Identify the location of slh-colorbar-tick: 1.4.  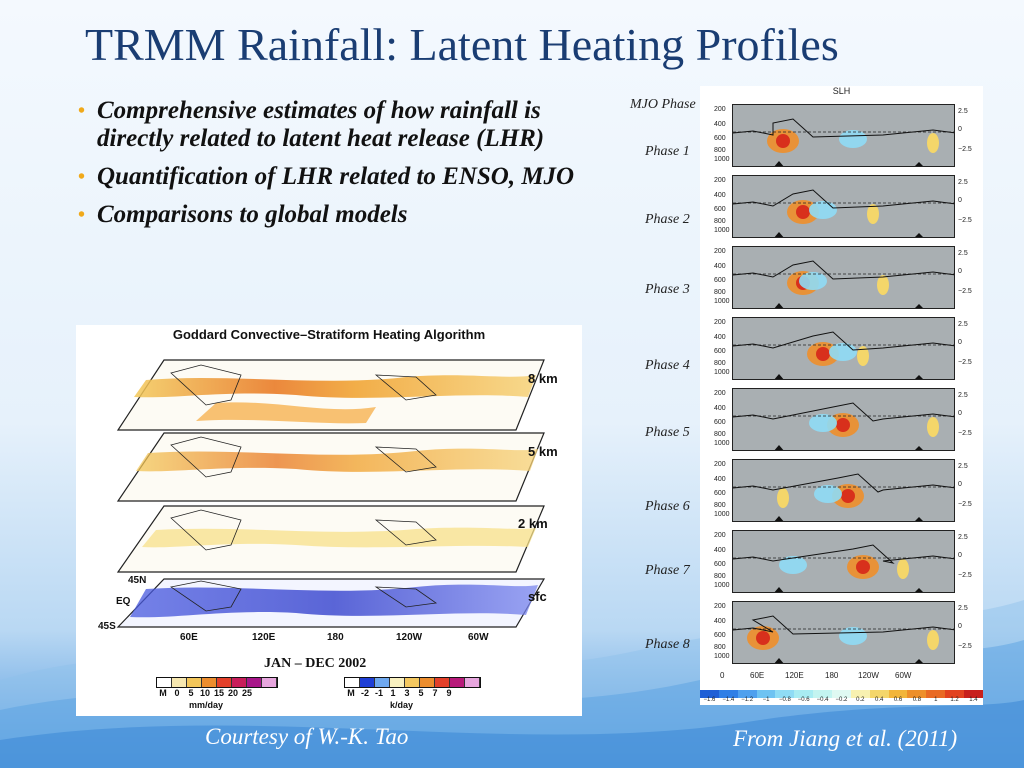
(973, 700).